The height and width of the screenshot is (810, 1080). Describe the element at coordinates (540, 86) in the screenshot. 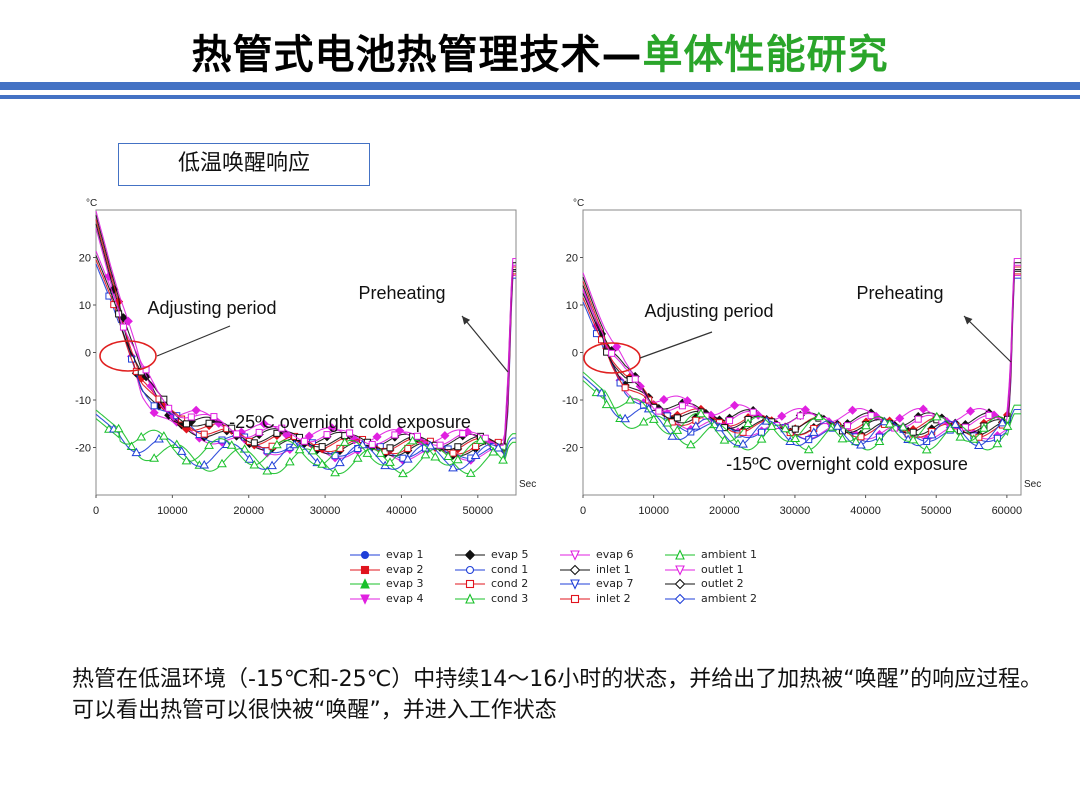

I see `header-rule-thick` at that location.